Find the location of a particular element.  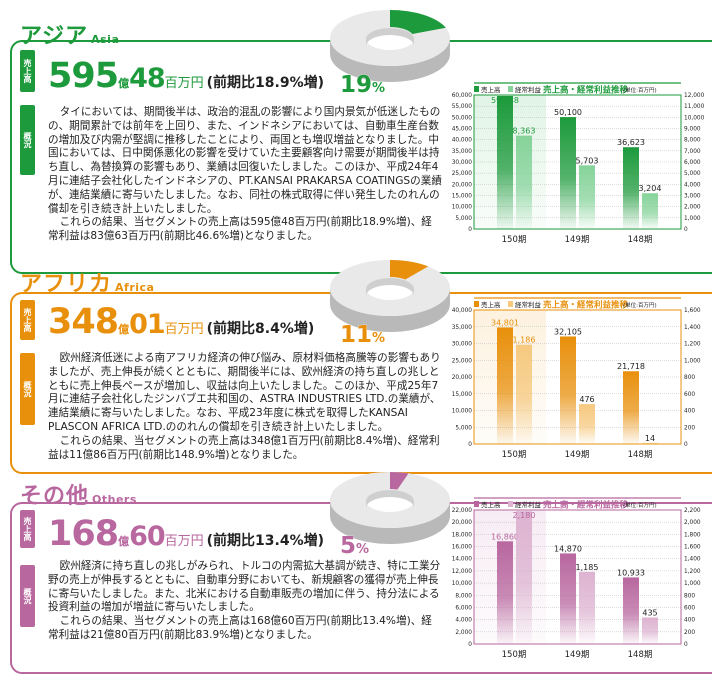

right-axis-tick: 10,000 is located at coordinates (694, 118).